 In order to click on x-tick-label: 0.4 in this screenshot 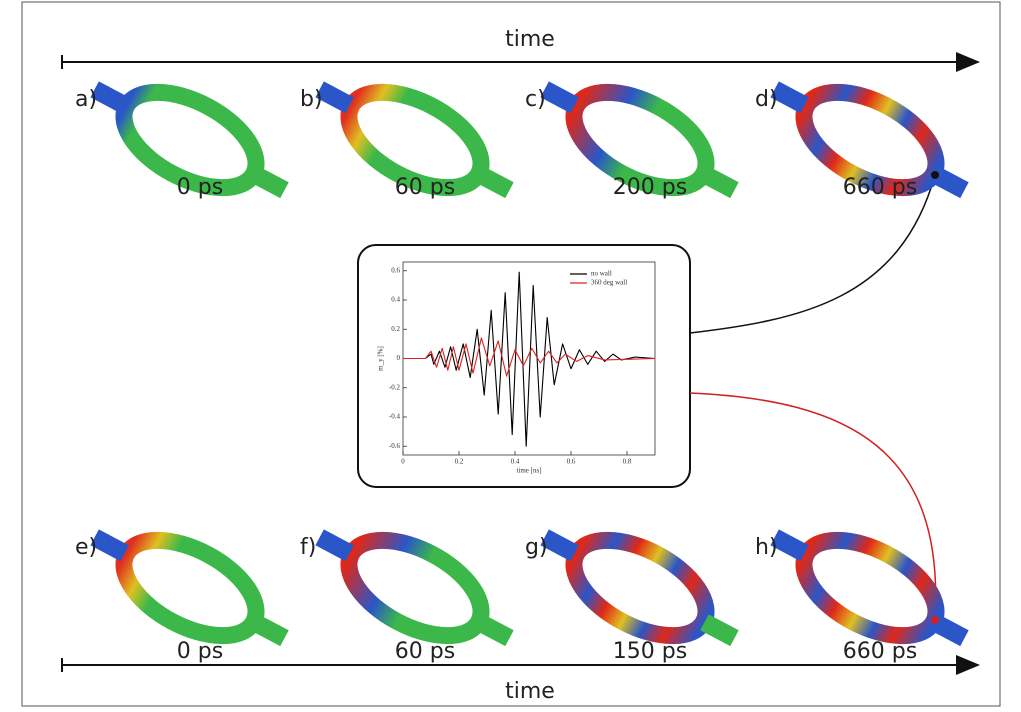, I will do `click(515, 462)`.